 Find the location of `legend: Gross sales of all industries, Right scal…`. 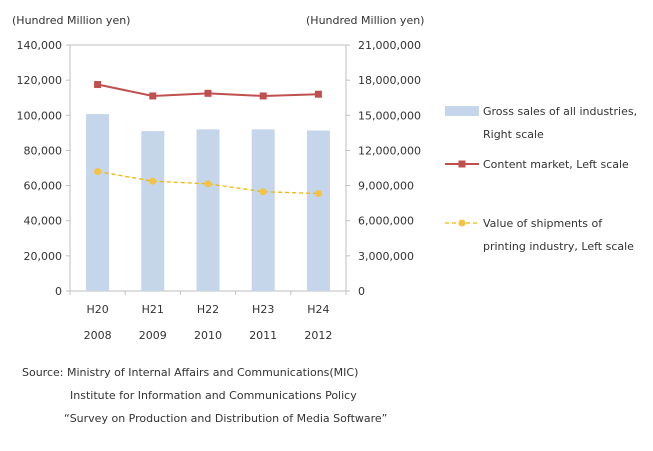

legend: Gross sales of all industries, Right scal… is located at coordinates (541, 179).